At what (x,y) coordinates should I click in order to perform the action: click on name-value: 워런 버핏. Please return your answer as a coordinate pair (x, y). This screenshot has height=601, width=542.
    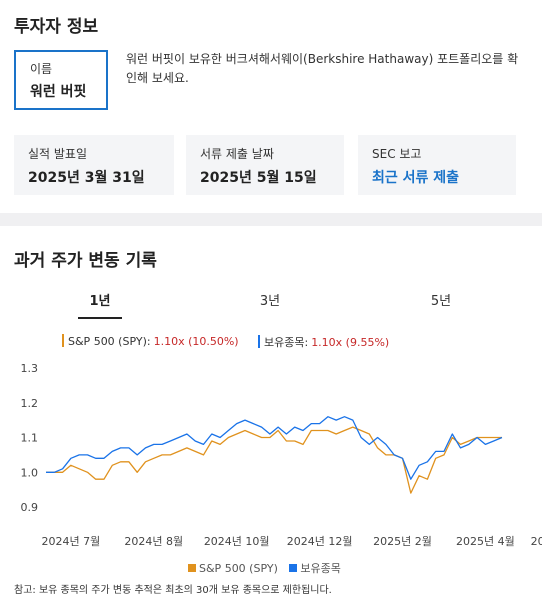
    Looking at the image, I should click on (58, 92).